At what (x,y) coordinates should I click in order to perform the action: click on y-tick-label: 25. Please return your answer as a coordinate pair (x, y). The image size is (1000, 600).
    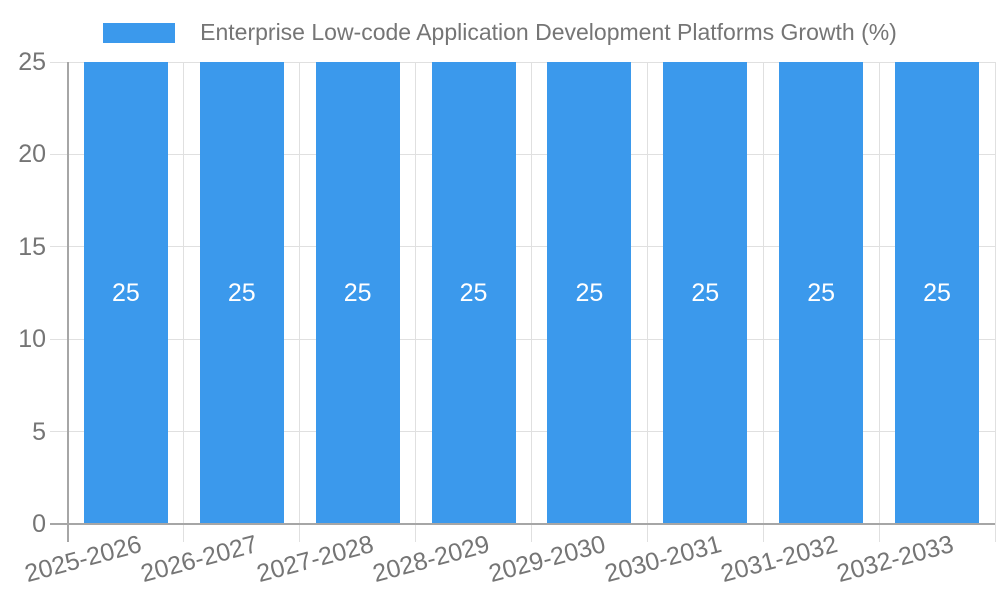
    Looking at the image, I should click on (32, 62).